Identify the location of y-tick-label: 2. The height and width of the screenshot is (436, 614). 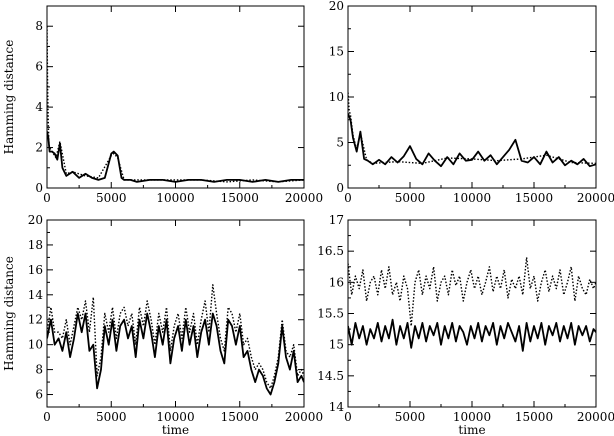
(39, 148).